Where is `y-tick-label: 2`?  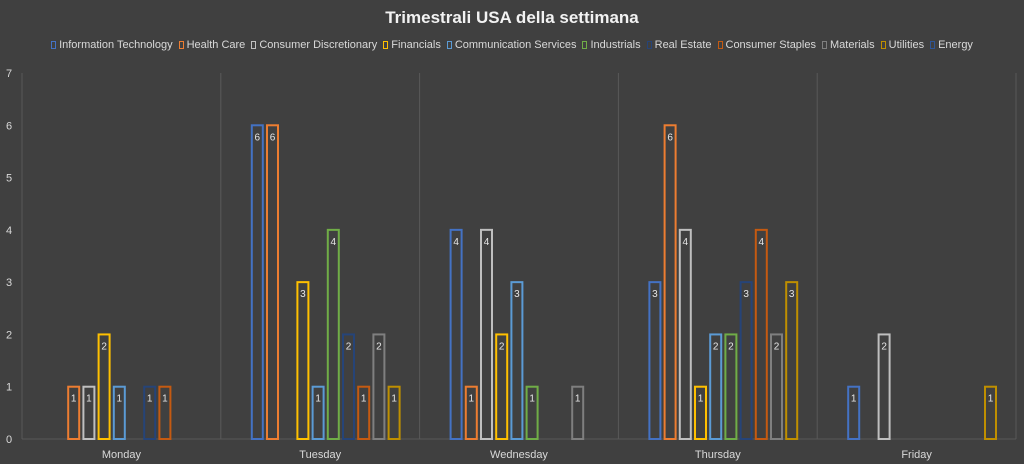
y-tick-label: 2 is located at coordinates (9, 335).